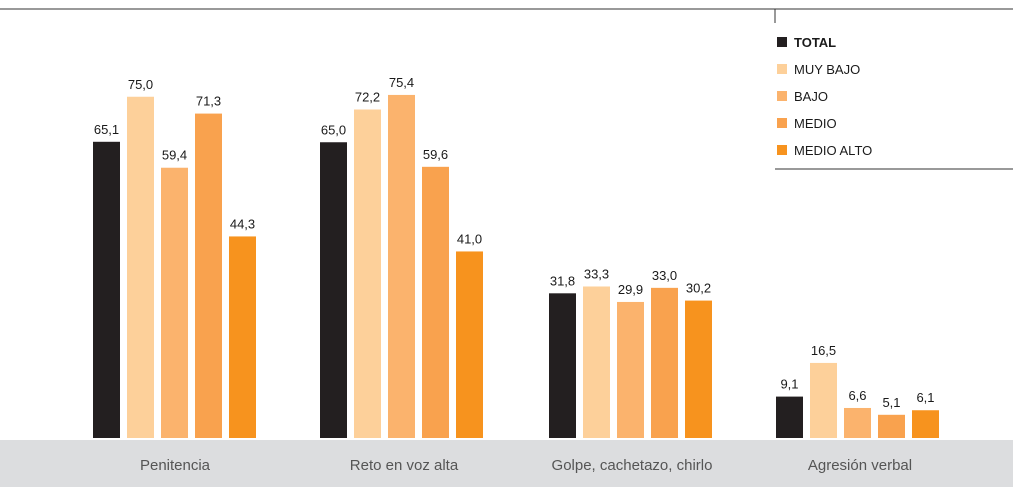 The image size is (1013, 491). What do you see at coordinates (893, 89) in the screenshot?
I see `legend: TOTAL MUY BAJO BAJO MEDIO MEDIO ALTO` at bounding box center [893, 89].